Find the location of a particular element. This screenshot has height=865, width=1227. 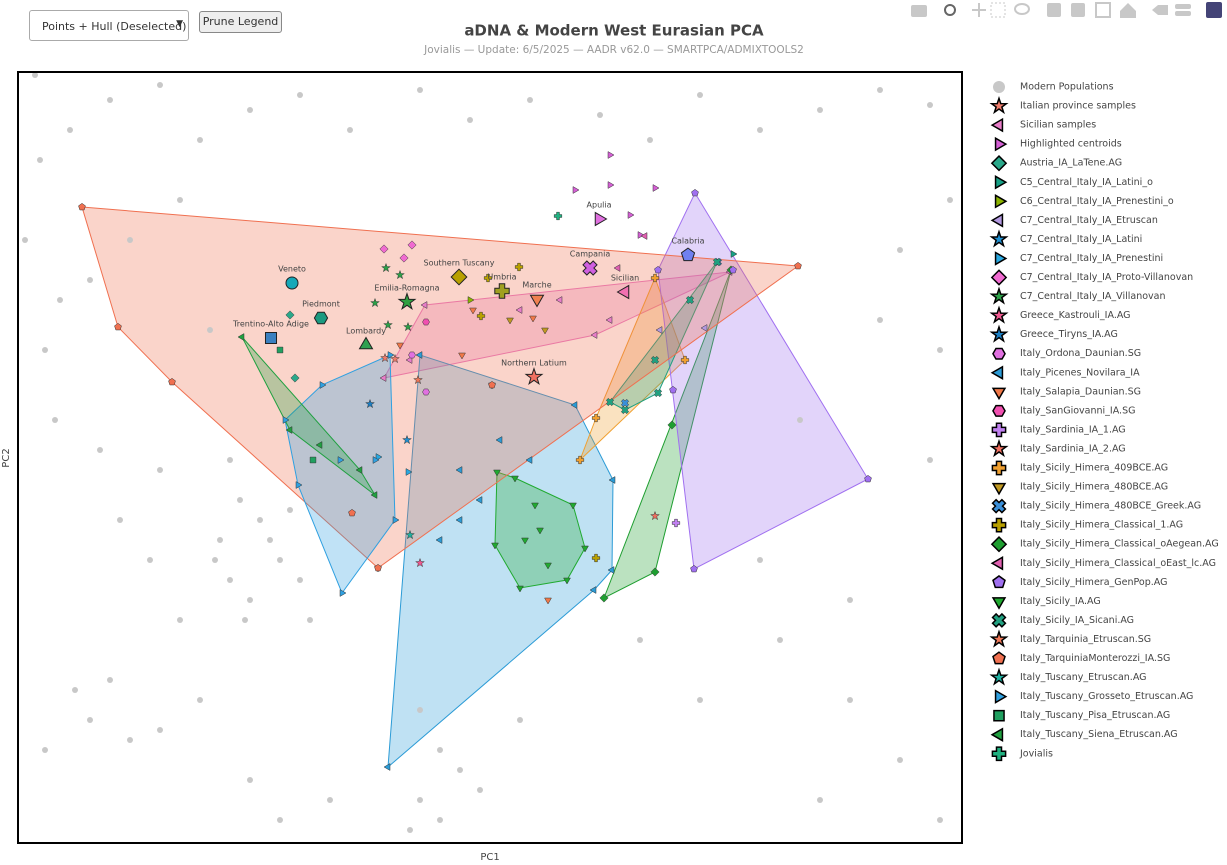

legend-item: Italy_Sicily_Himera_GenPop.AG is located at coordinates (1079, 582).